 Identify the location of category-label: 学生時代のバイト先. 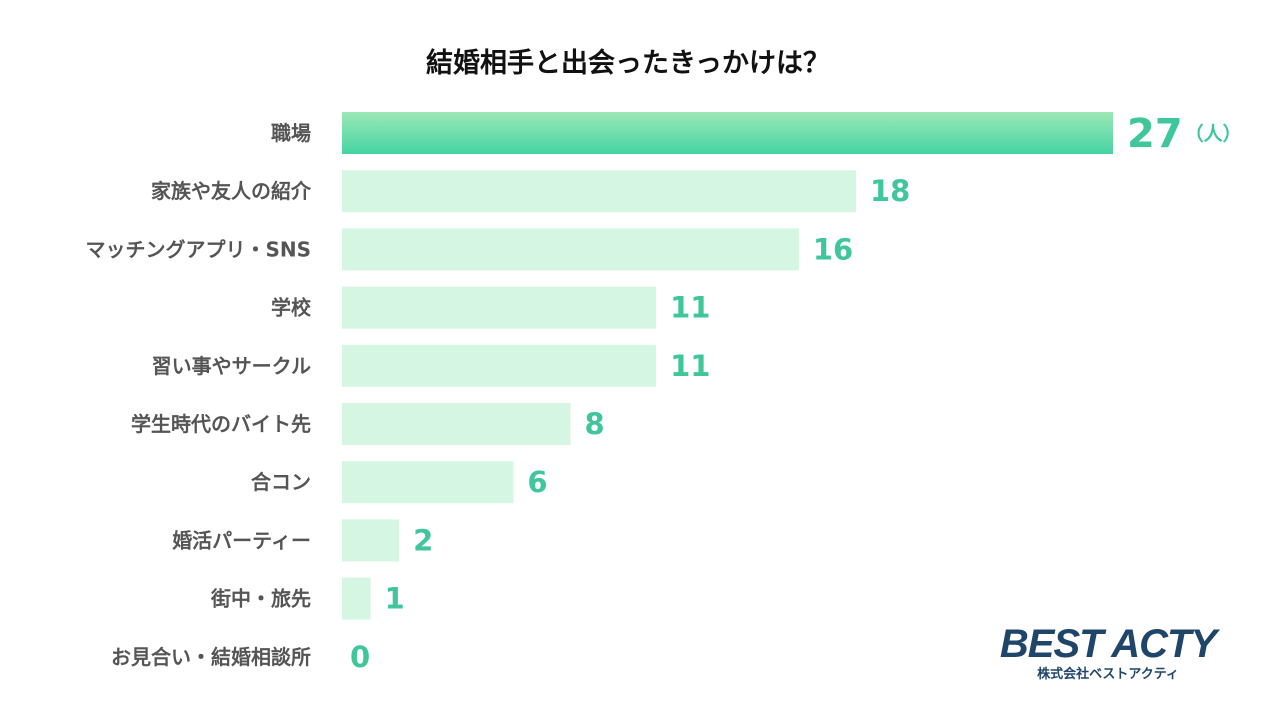
(221, 424).